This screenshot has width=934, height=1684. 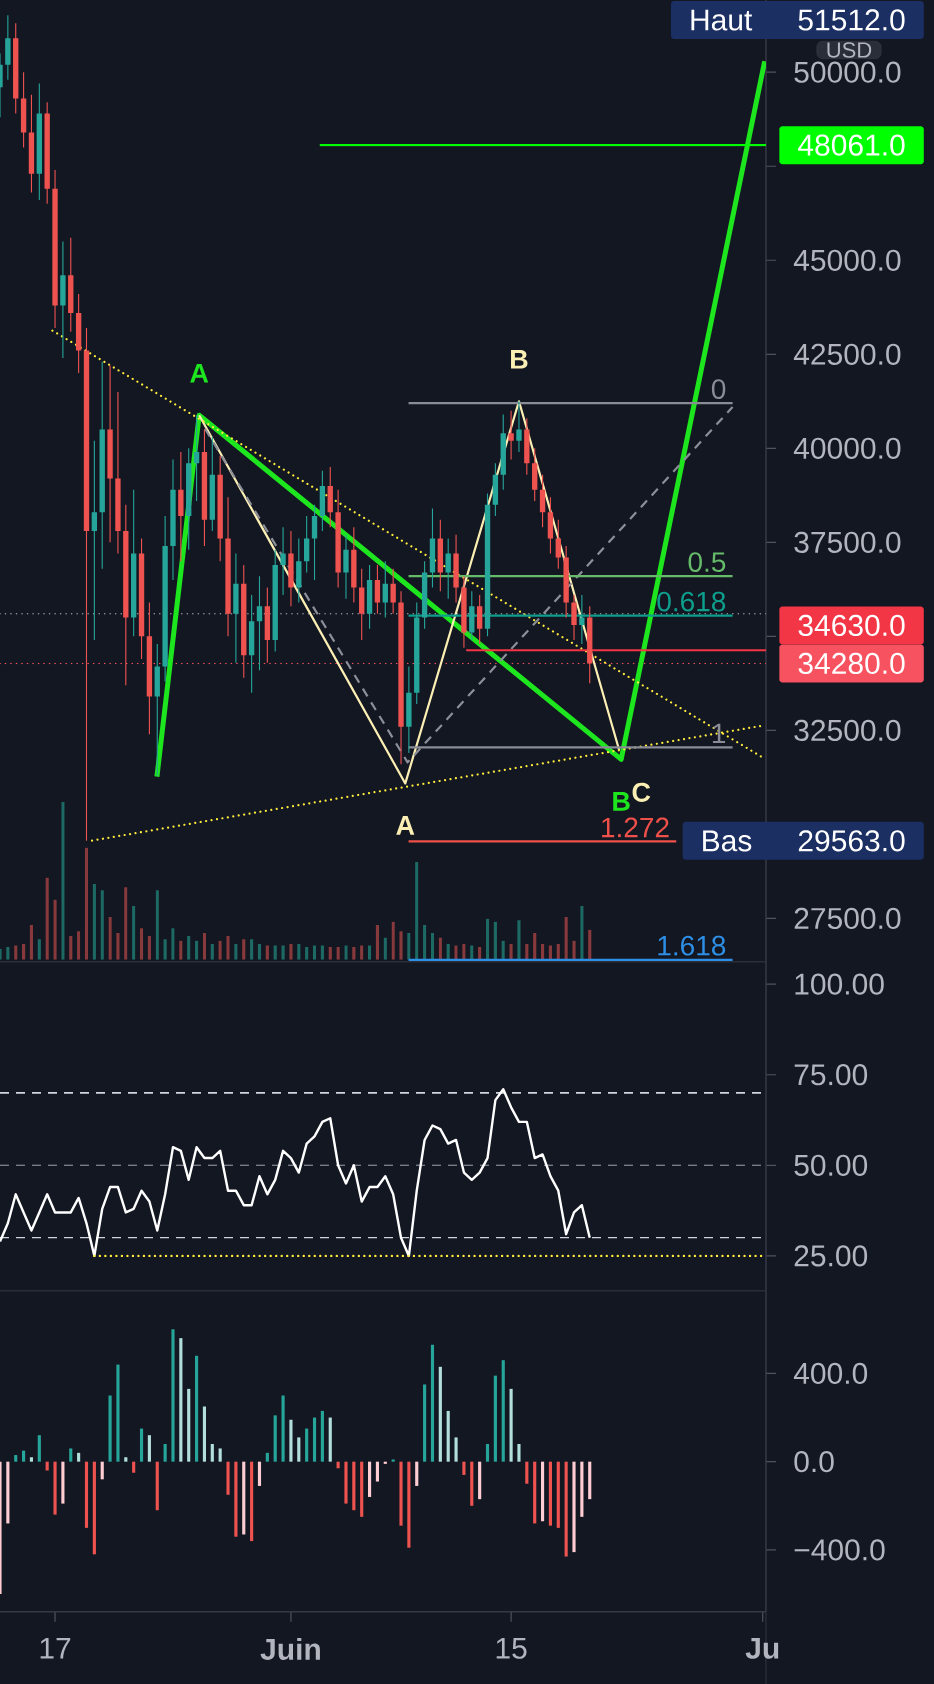 I want to click on annotation: B, so click(x=519, y=359).